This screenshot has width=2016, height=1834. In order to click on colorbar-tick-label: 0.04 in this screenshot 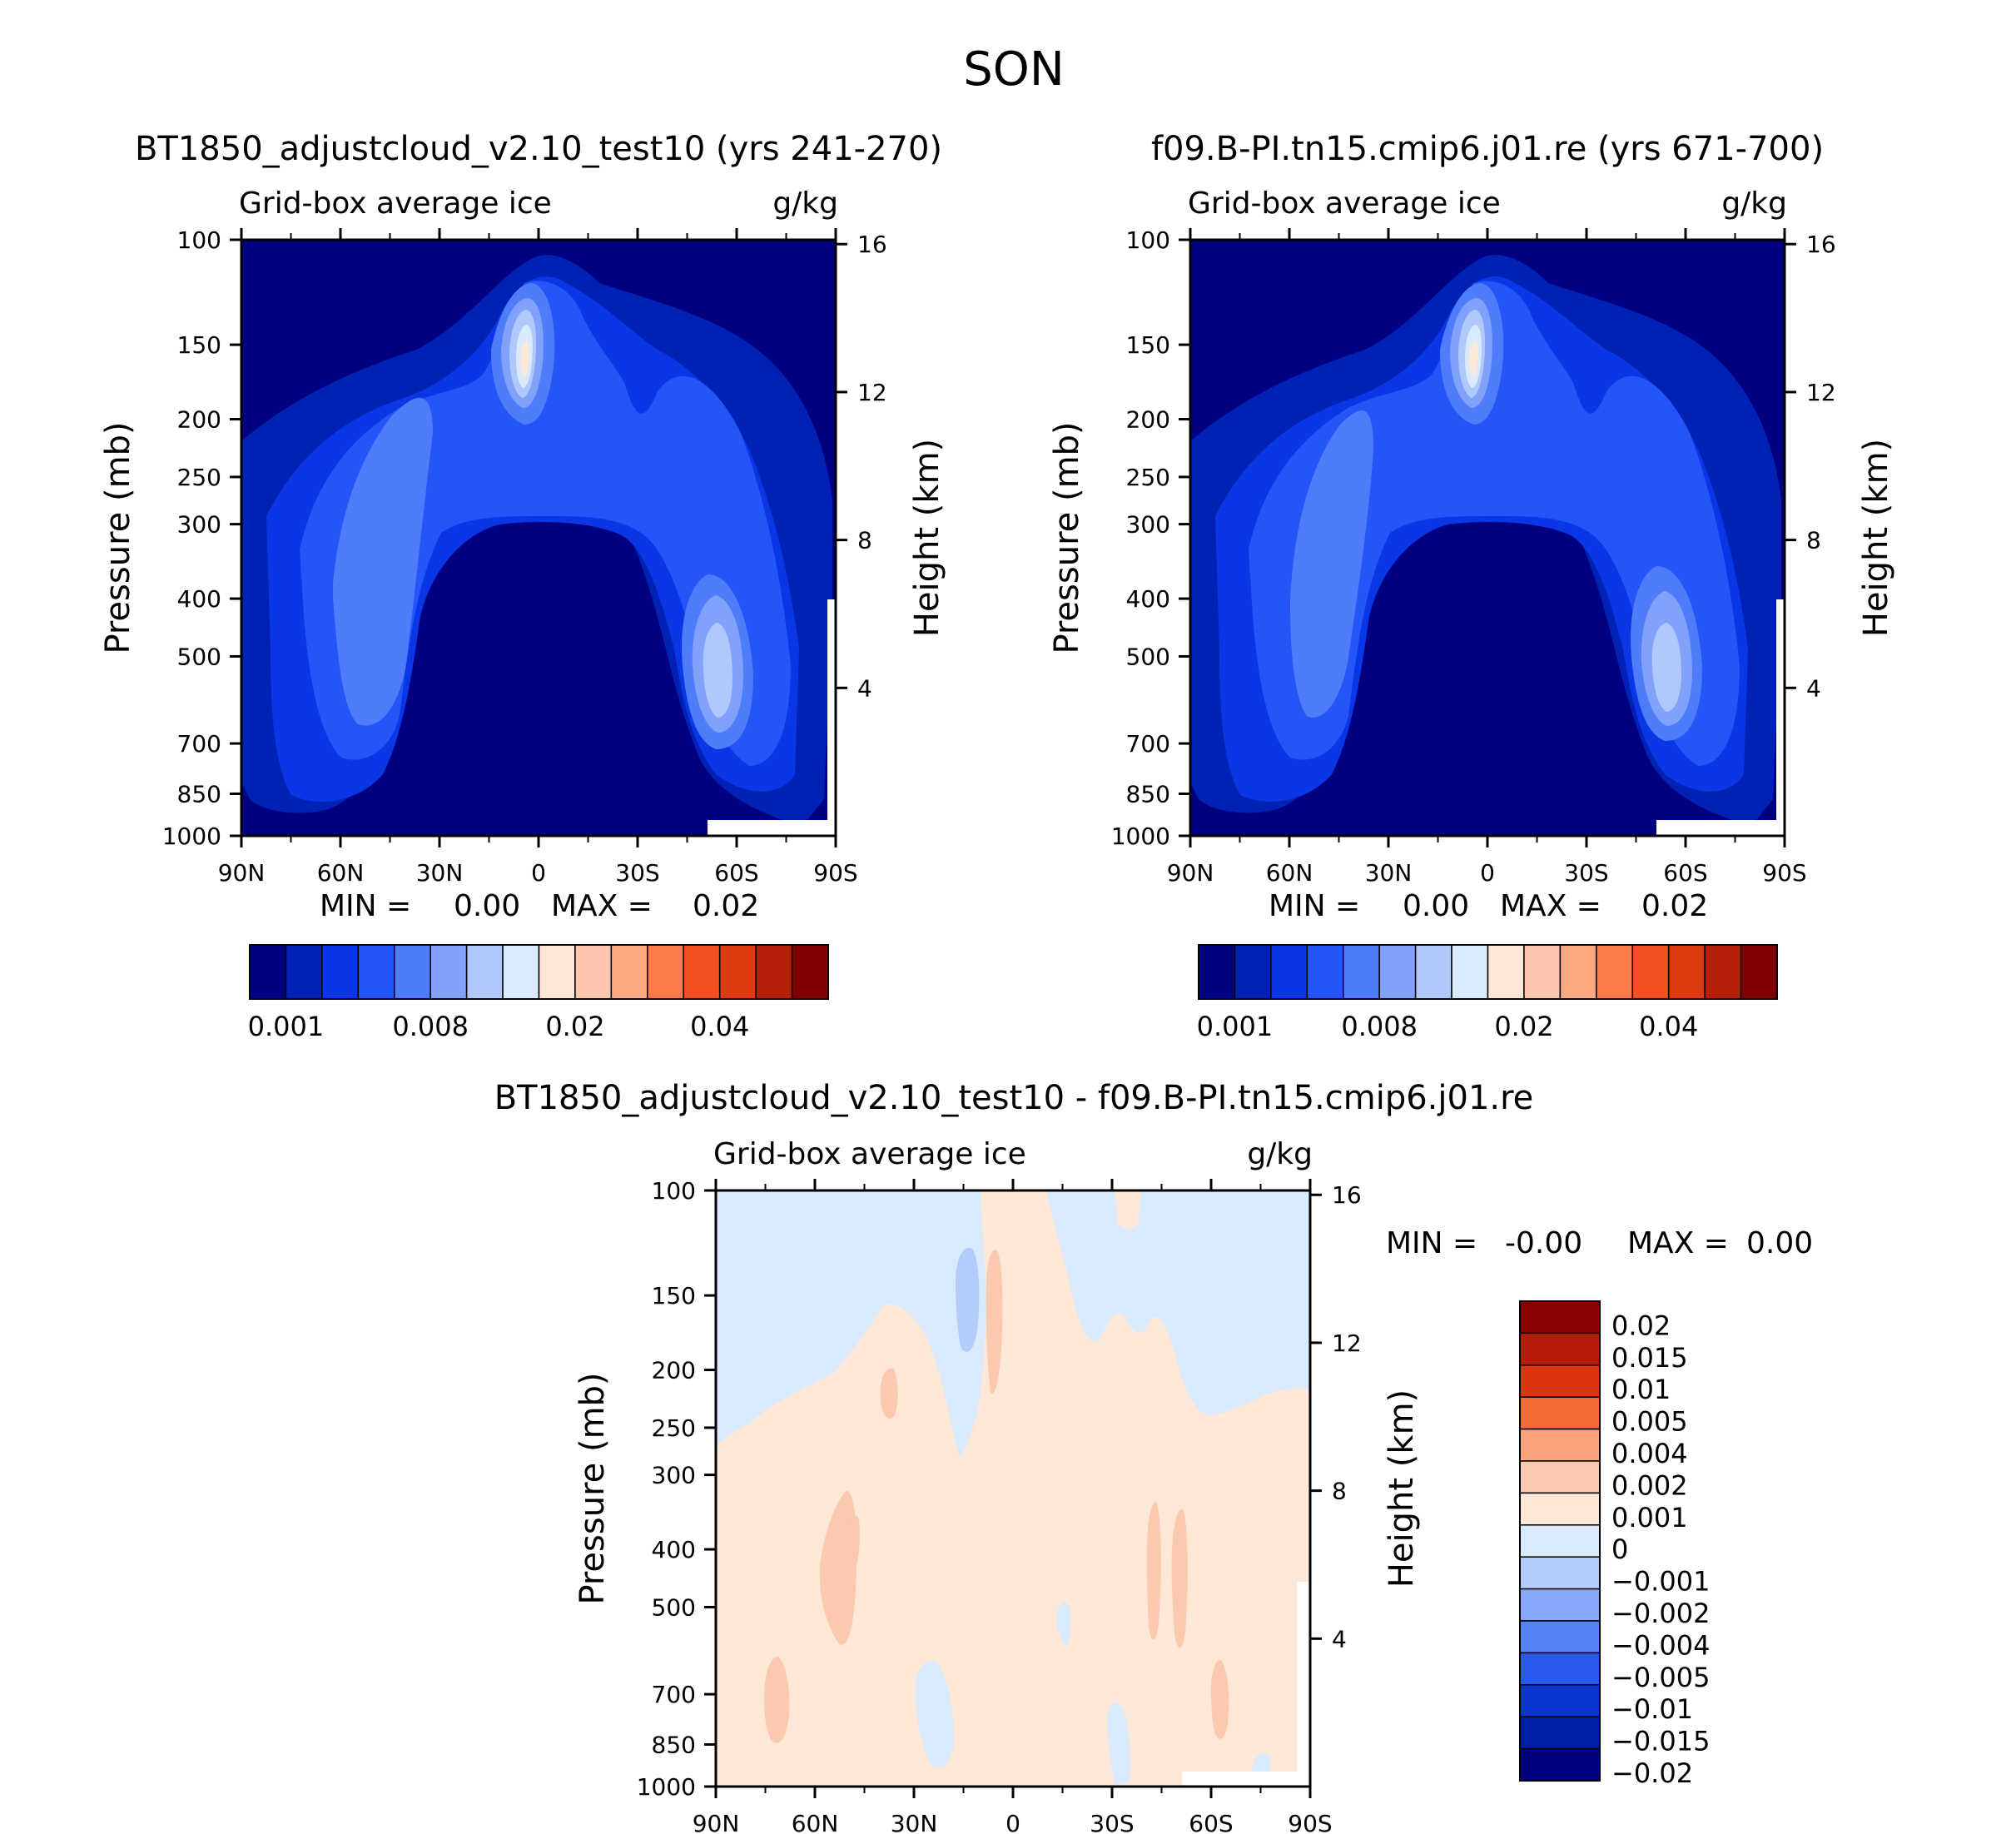, I will do `click(719, 1026)`.